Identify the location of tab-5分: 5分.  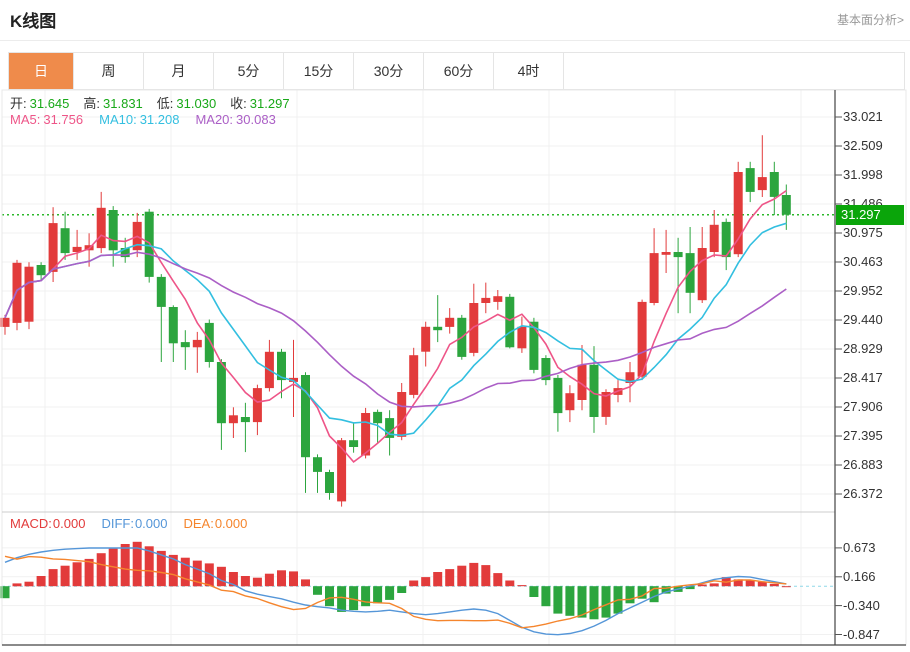
(249, 71).